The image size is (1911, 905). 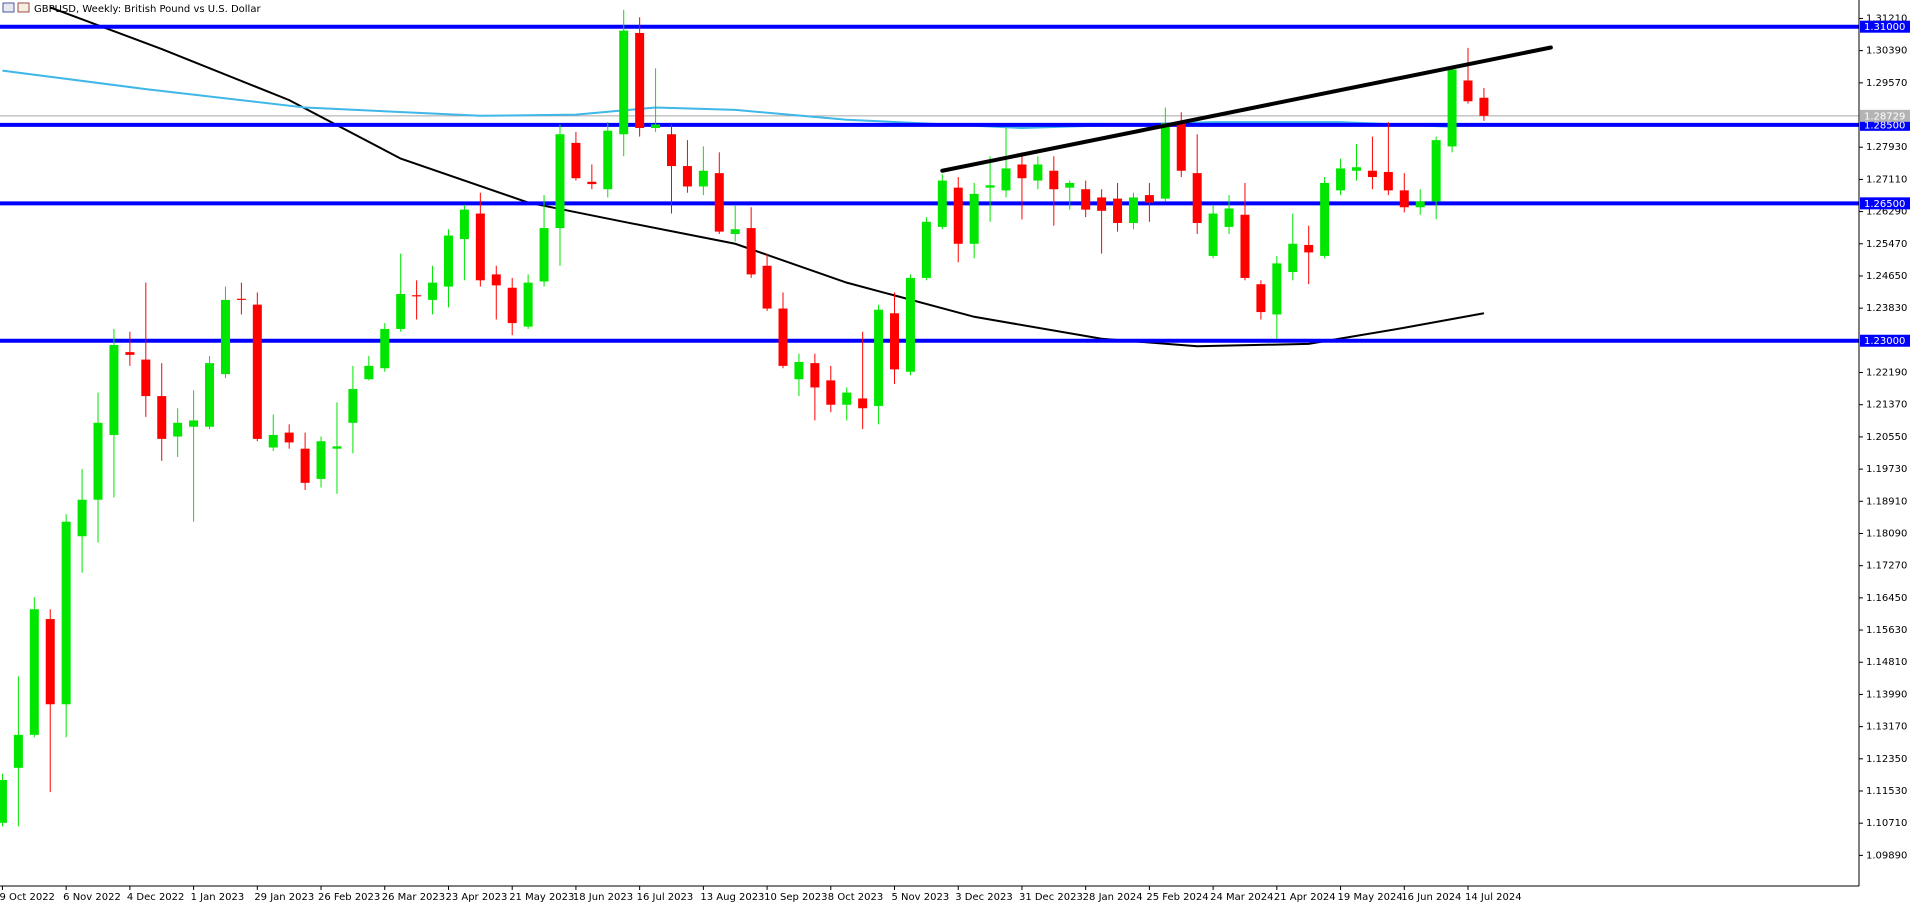 I want to click on y-tick-label: 1.09890, so click(x=1886, y=855).